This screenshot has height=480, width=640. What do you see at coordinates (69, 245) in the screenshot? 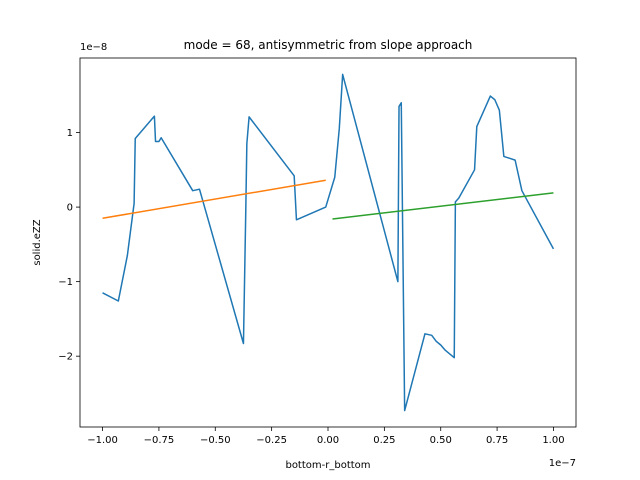
I see `y-axis: −2 −1 0 1` at bounding box center [69, 245].